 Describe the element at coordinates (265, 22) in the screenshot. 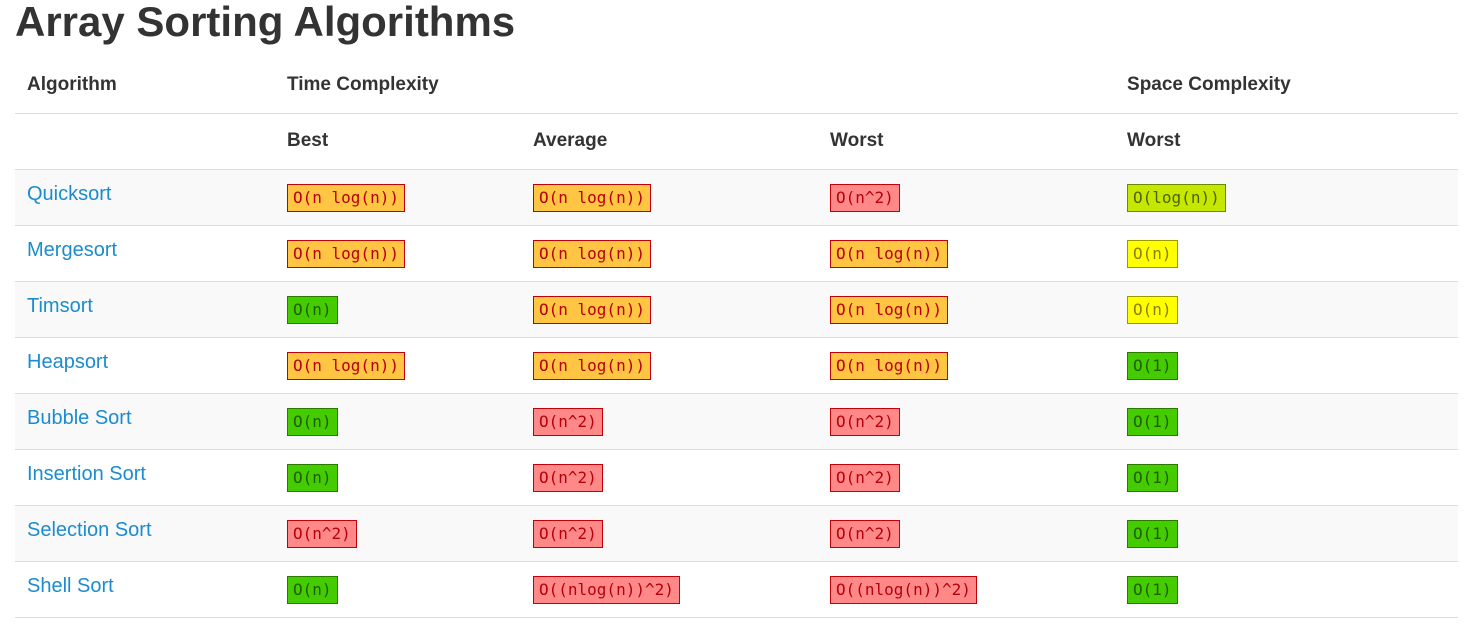

I see `page-title: Array Sorting Algorithms` at that location.